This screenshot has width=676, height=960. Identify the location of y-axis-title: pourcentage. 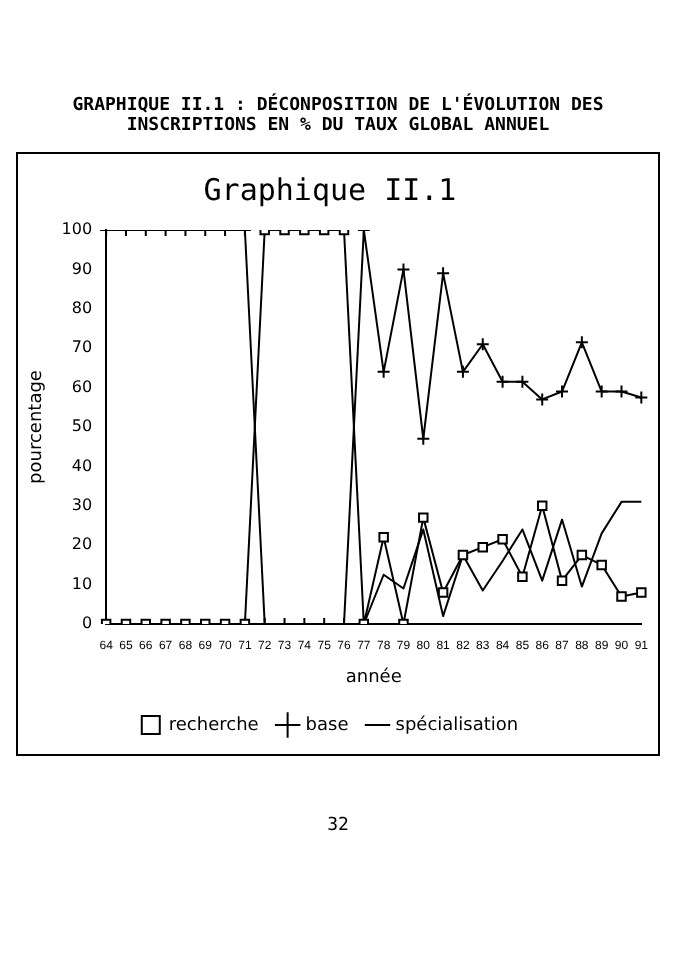
(37, 426).